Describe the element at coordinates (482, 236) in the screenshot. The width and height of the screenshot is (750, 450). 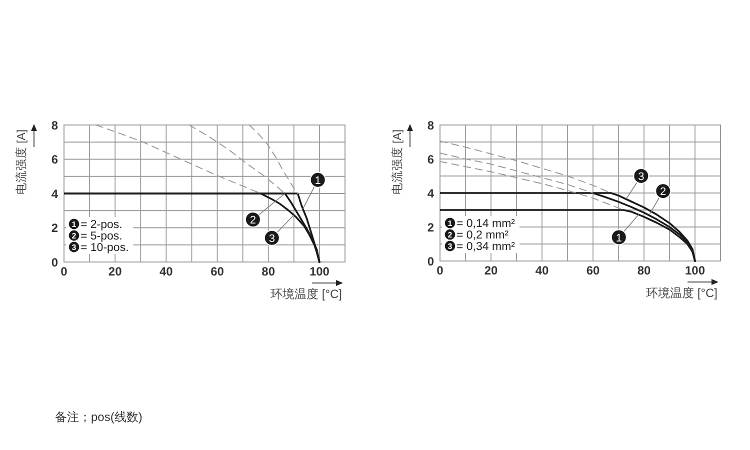
I see `legend-label: = 0,2 mm²` at that location.